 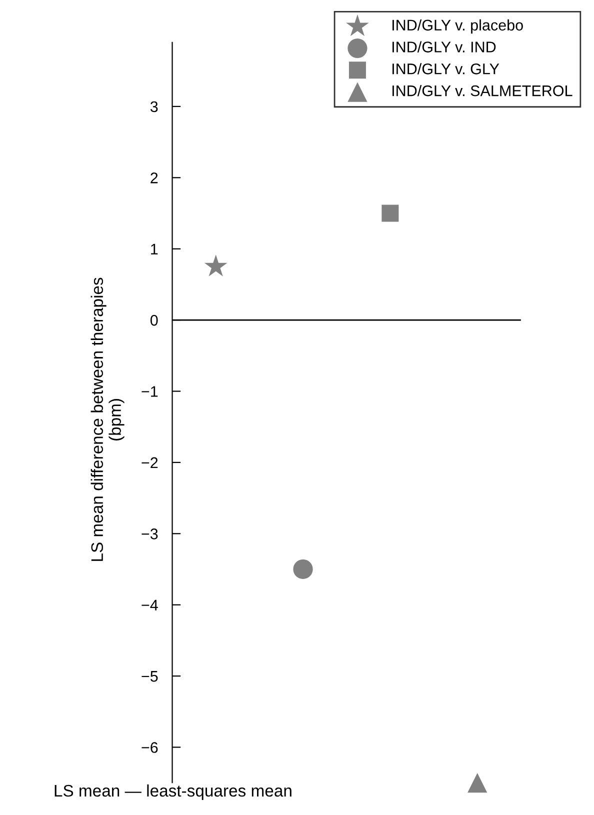 I want to click on annotation: LS mean — least-squares mean, so click(x=173, y=792).